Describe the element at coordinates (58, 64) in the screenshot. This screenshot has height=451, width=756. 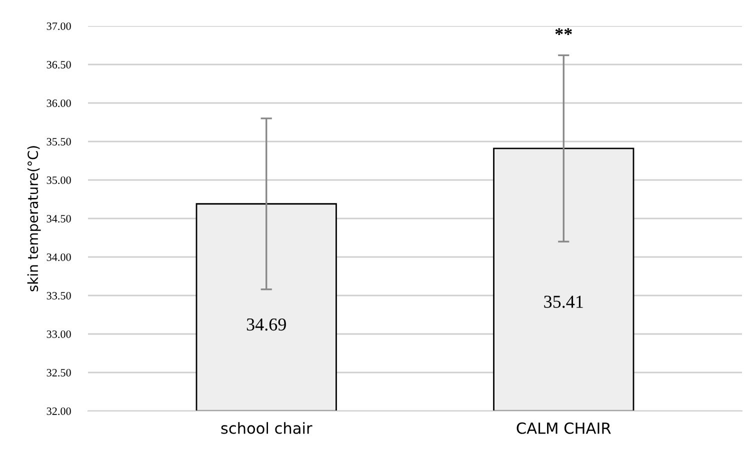
I see `y-tick-label: 36.50` at that location.